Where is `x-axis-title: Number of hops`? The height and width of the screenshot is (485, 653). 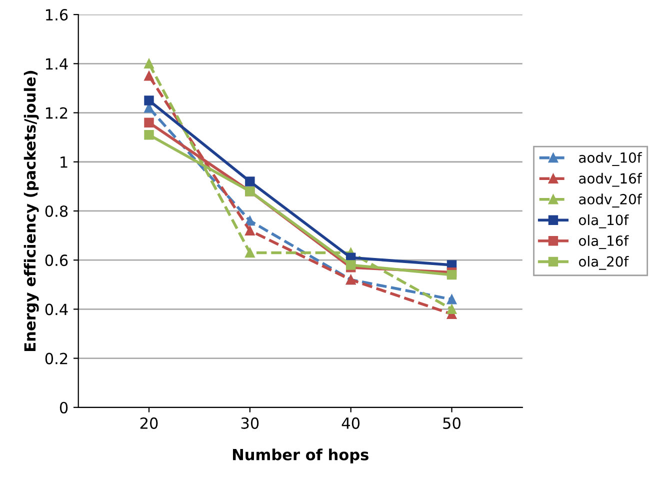
x-axis-title: Number of hops is located at coordinates (300, 456).